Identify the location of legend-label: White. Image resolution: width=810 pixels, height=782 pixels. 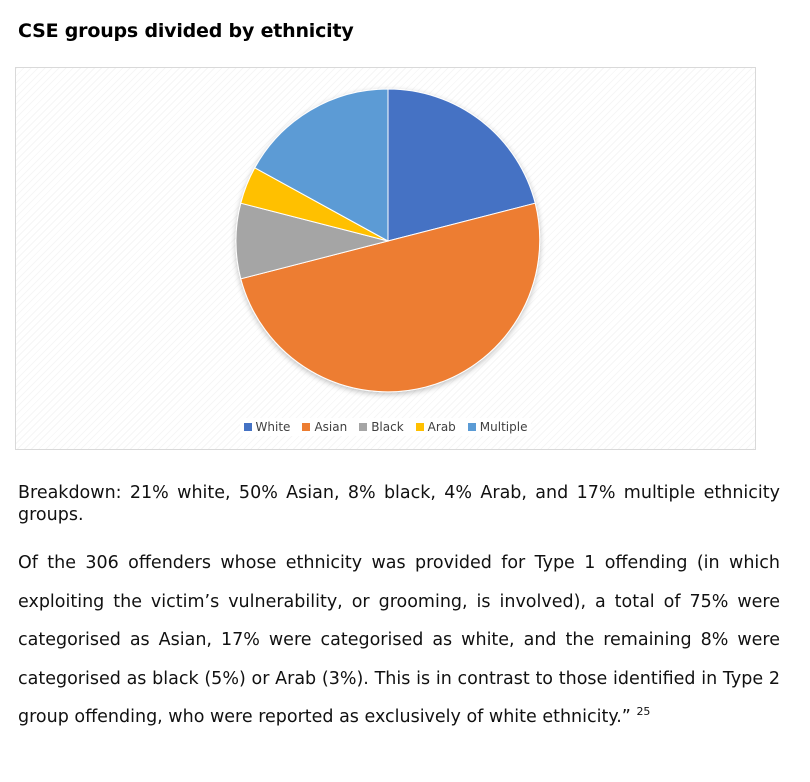
(273, 427).